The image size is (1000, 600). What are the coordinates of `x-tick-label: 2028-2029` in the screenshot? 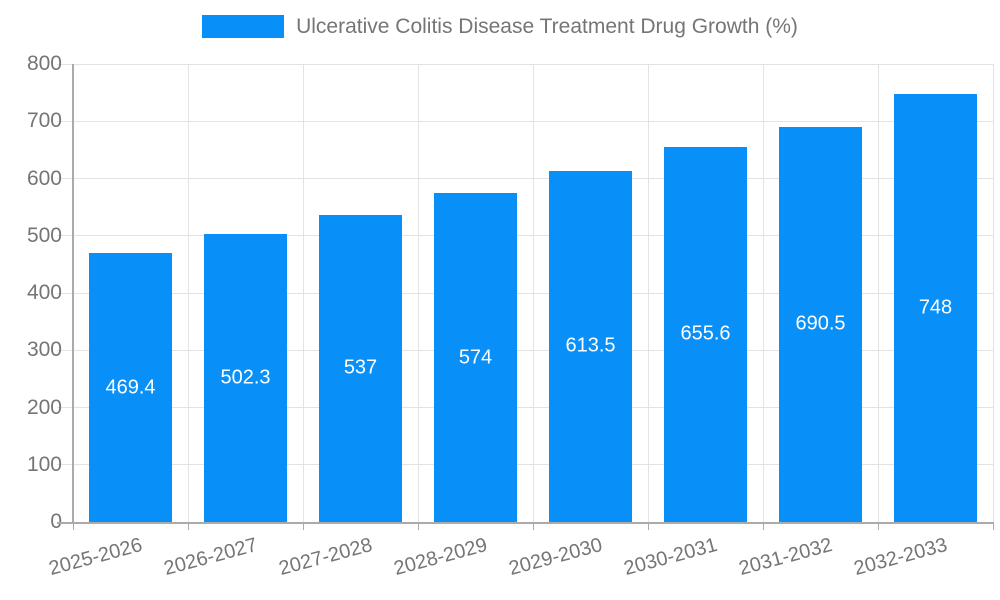 It's located at (440, 557).